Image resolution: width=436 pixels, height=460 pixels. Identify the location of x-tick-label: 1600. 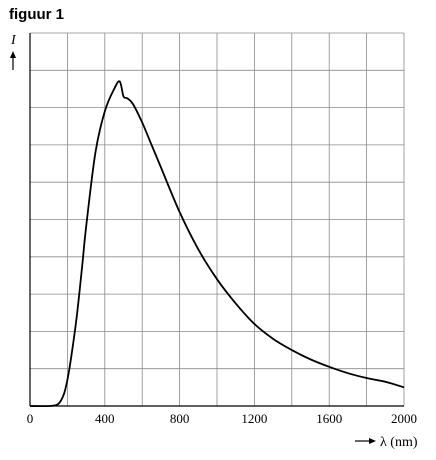
(329, 418).